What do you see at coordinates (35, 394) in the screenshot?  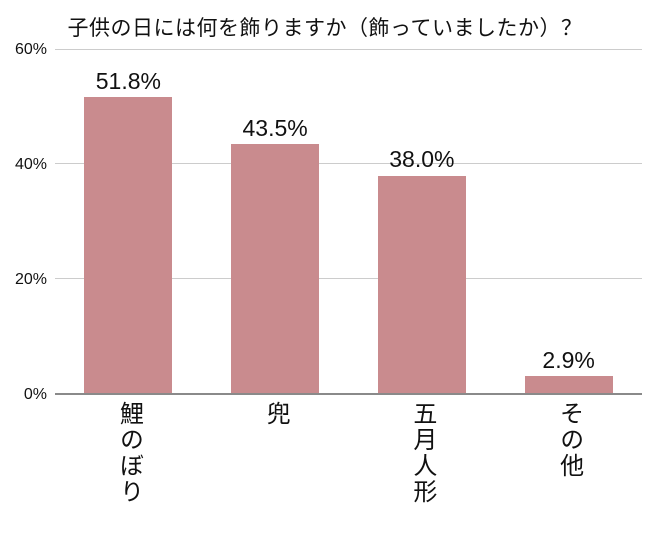 I see `y-tick-label: 0%` at bounding box center [35, 394].